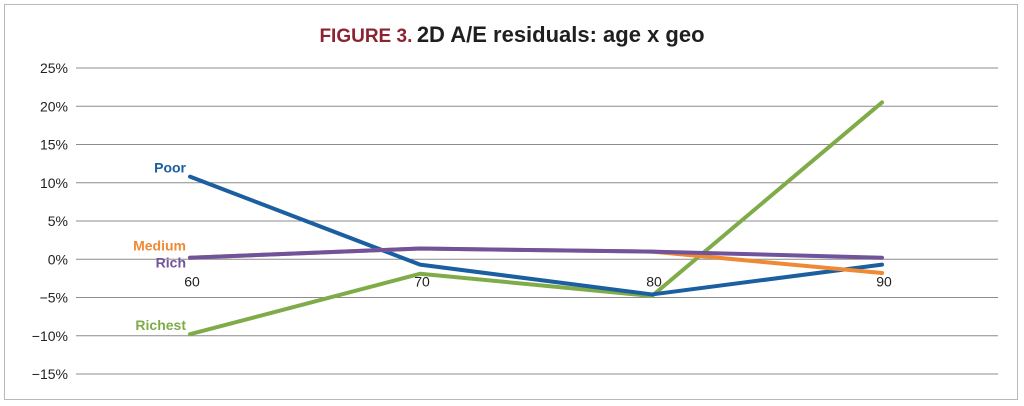 This screenshot has width=1024, height=406. I want to click on y-tick-label: 0%, so click(58, 259).